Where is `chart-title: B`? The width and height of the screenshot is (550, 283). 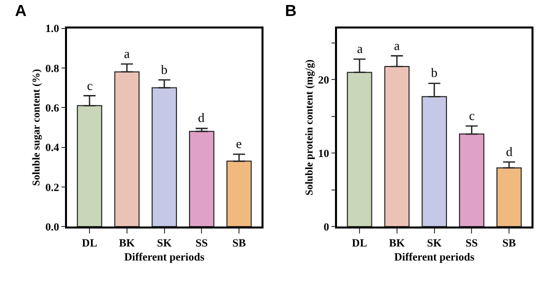 chart-title: B is located at coordinates (291, 11).